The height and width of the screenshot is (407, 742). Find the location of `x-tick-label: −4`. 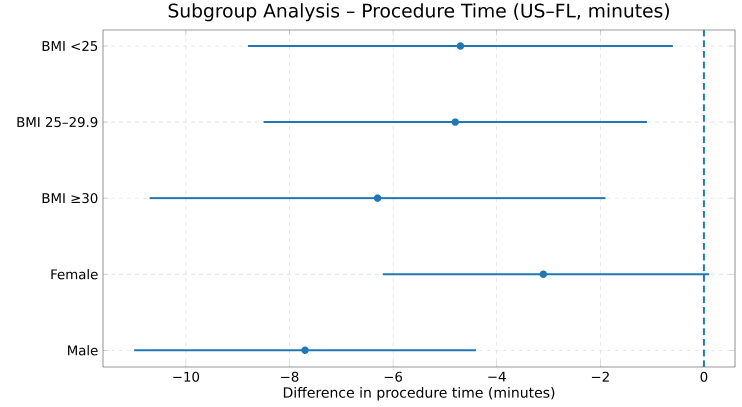

x-tick-label: −4 is located at coordinates (497, 377).